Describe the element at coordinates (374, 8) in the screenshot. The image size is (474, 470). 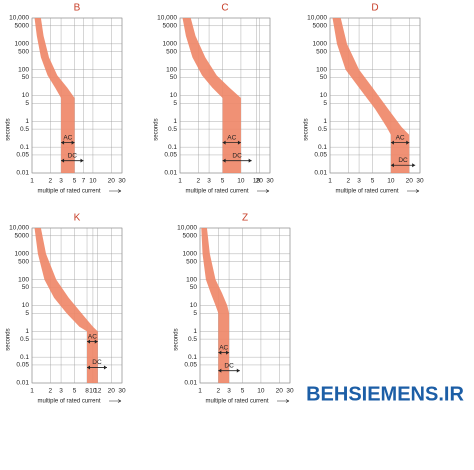
I see `chart-title: D` at that location.